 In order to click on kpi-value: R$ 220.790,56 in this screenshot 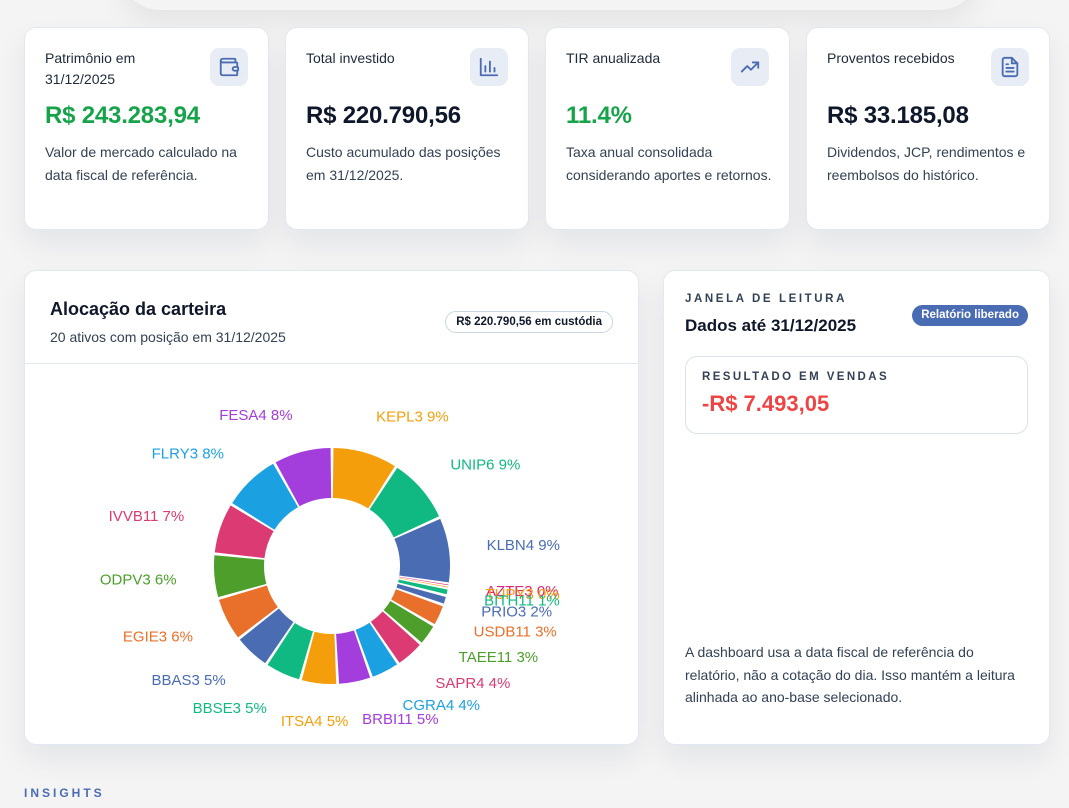, I will do `click(383, 115)`.